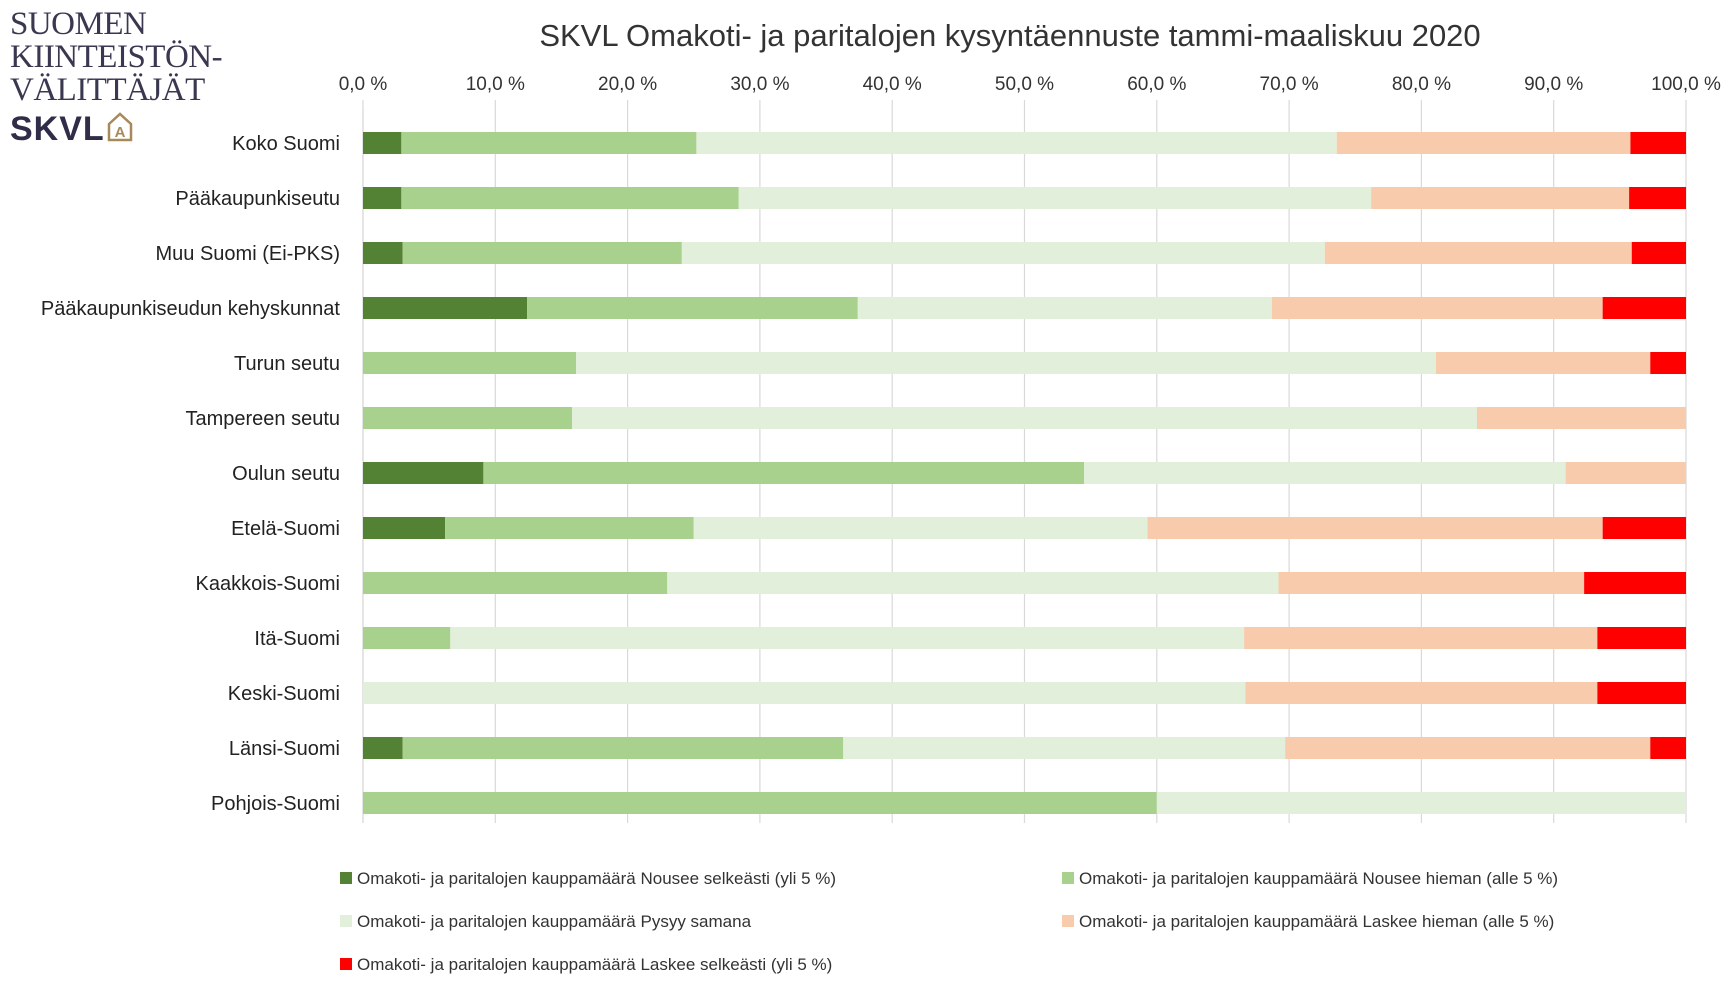 The height and width of the screenshot is (1000, 1731). What do you see at coordinates (78, 24) in the screenshot?
I see `logo-line-1: SUOMEN` at bounding box center [78, 24].